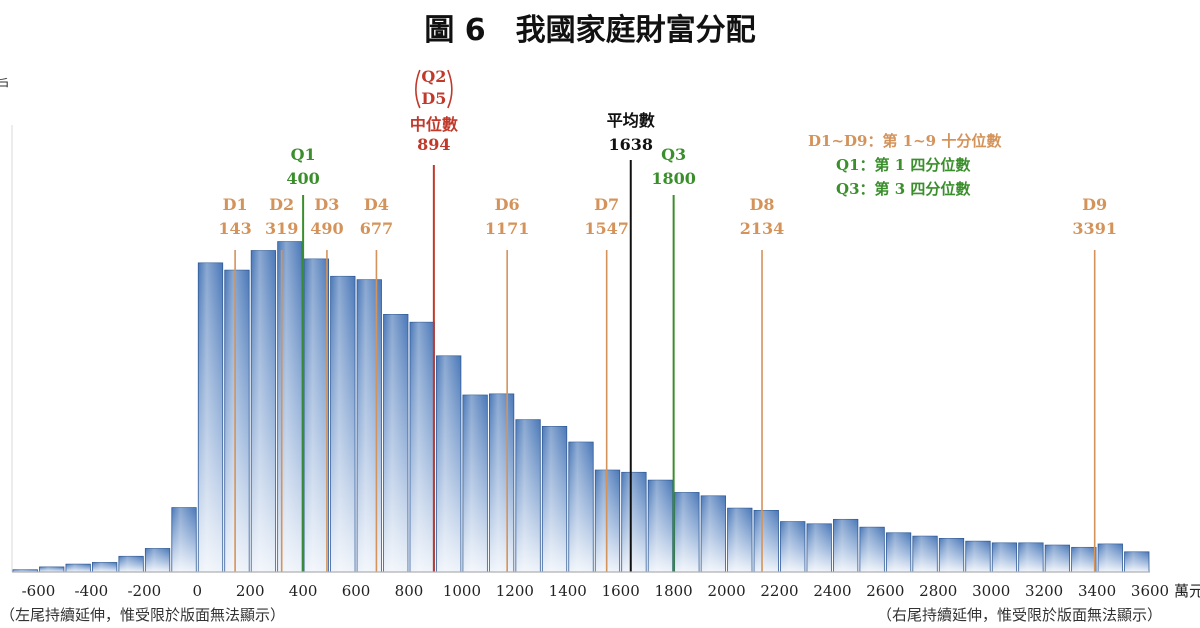 This screenshot has width=1200, height=628. I want to click on marker-name: 平均數, so click(631, 120).